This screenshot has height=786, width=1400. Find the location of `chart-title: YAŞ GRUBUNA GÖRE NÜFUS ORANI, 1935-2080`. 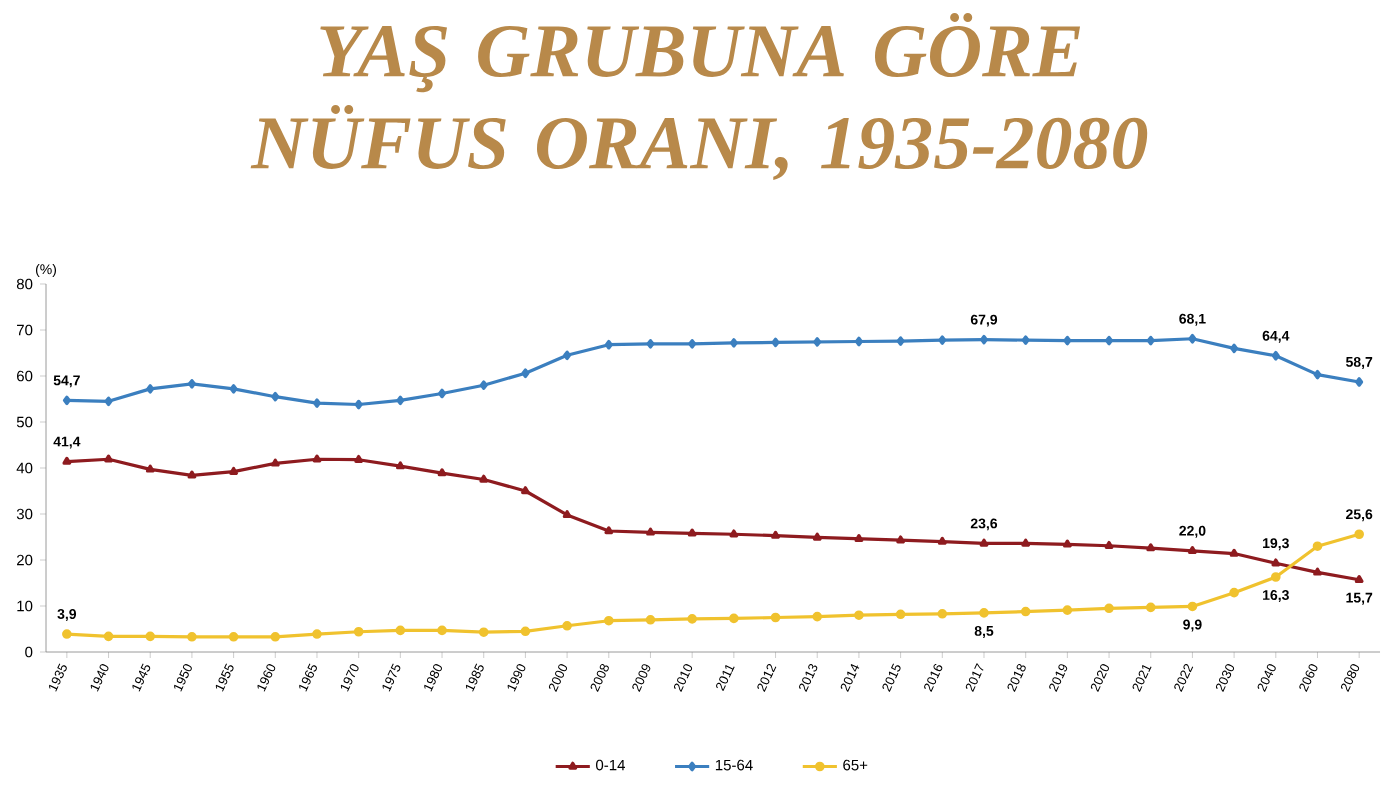

chart-title: YAŞ GRUBUNA GÖRE NÜFUS ORANI, 1935-2080 is located at coordinates (699, 97).